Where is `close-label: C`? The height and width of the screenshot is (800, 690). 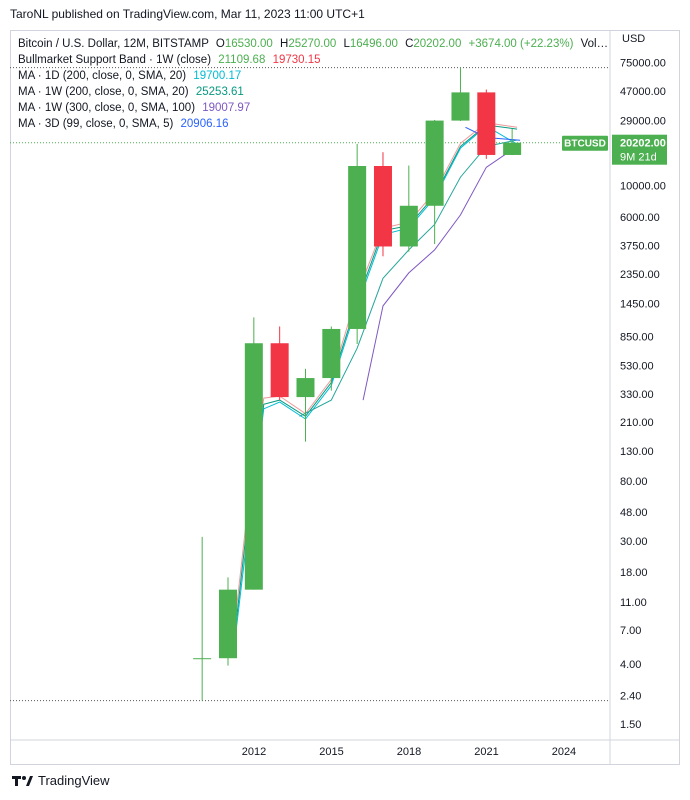
close-label: C is located at coordinates (409, 44).